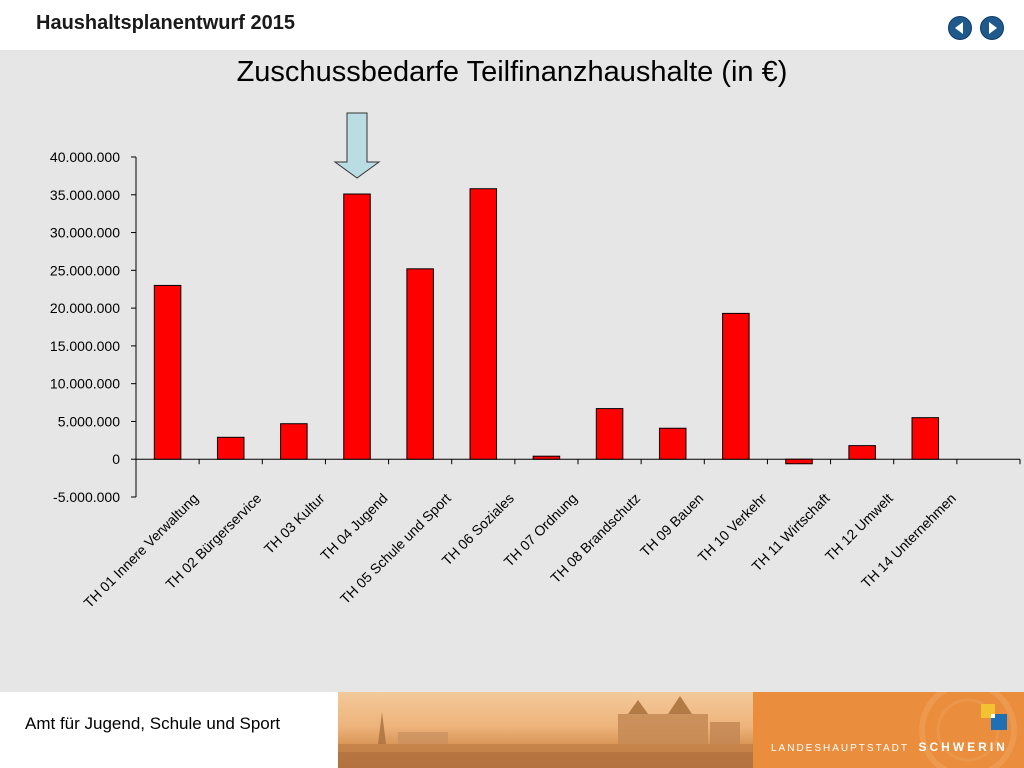  I want to click on y-tick-label: 0, so click(116, 459).